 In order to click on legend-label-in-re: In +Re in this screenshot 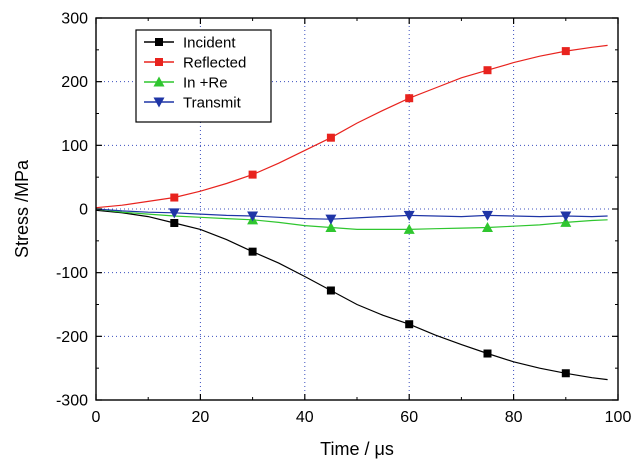, I will do `click(205, 83)`.